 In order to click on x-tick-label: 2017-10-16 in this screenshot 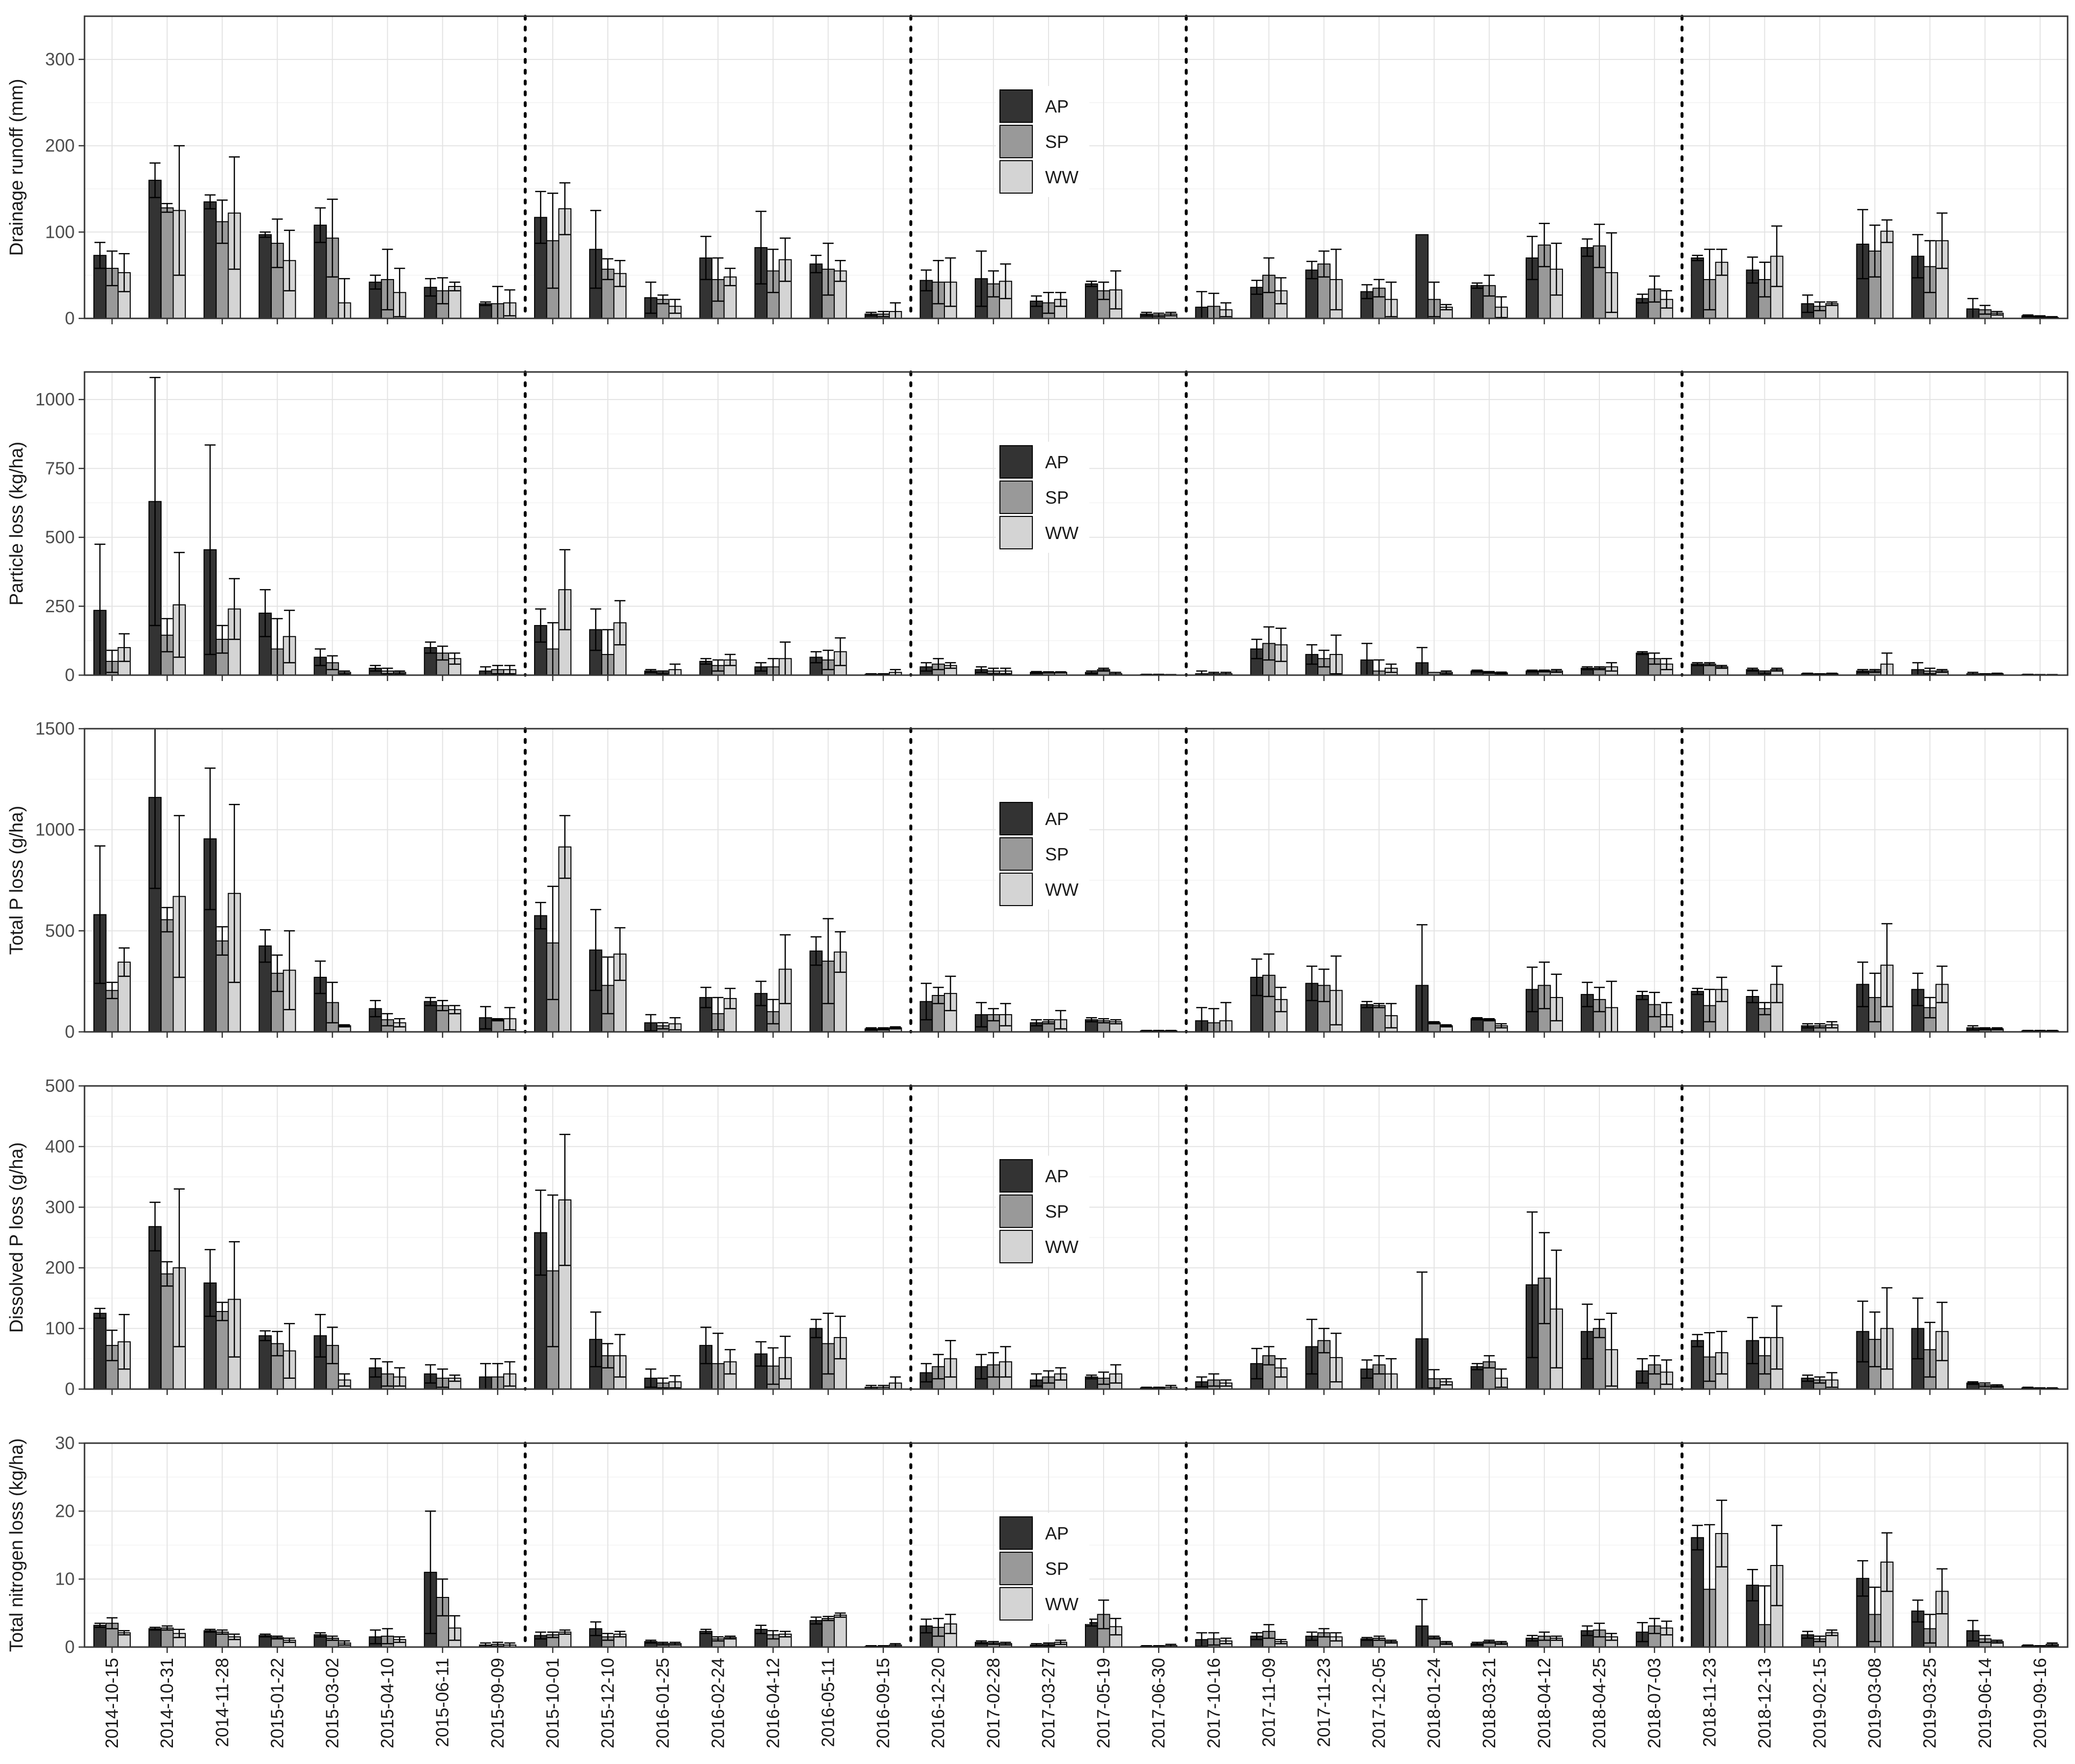, I will do `click(1213, 1703)`.